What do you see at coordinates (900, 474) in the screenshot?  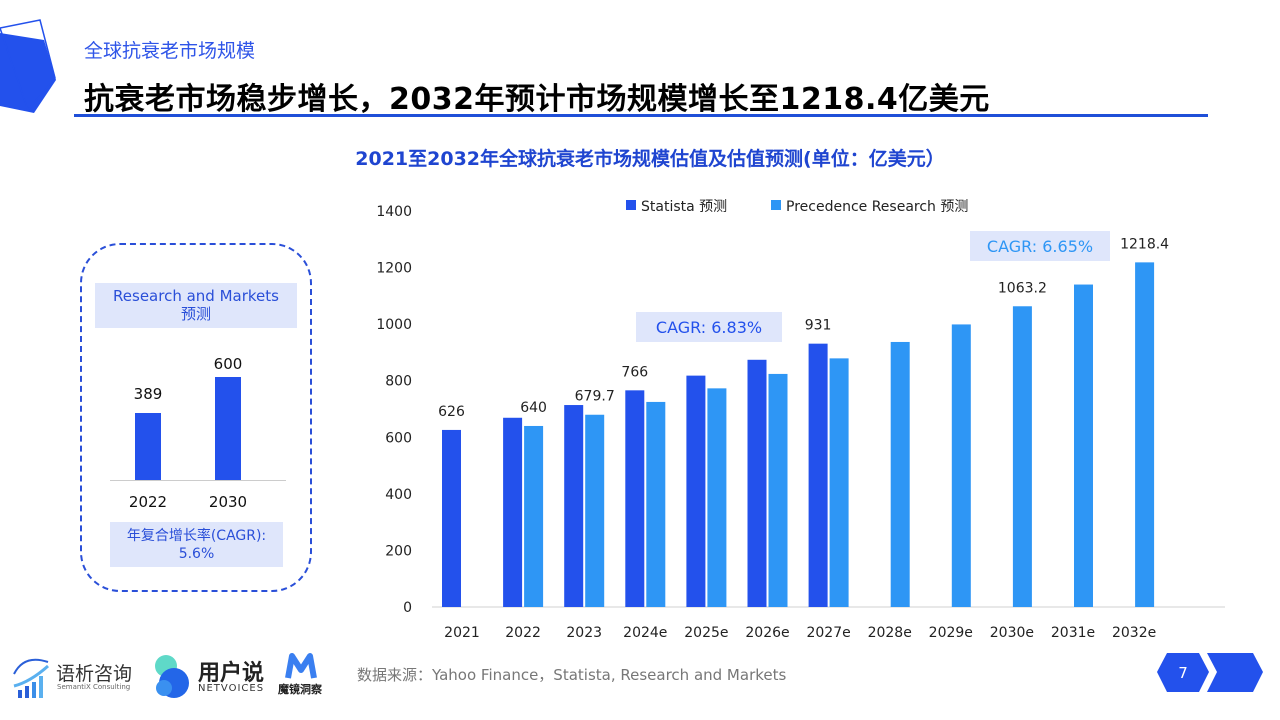 I see `bar-precedence-2028e` at bounding box center [900, 474].